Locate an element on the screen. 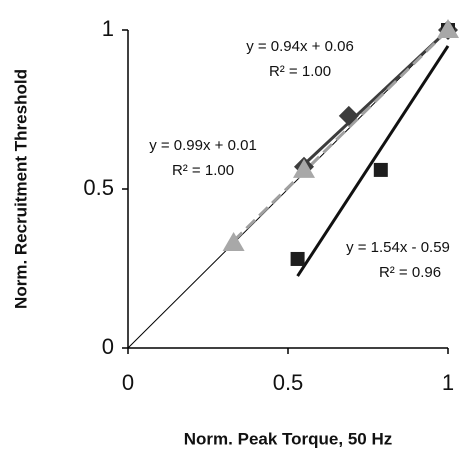 The height and width of the screenshot is (458, 469). x-axis-label: Norm. Peak Torque, 50 Hz is located at coordinates (288, 438).